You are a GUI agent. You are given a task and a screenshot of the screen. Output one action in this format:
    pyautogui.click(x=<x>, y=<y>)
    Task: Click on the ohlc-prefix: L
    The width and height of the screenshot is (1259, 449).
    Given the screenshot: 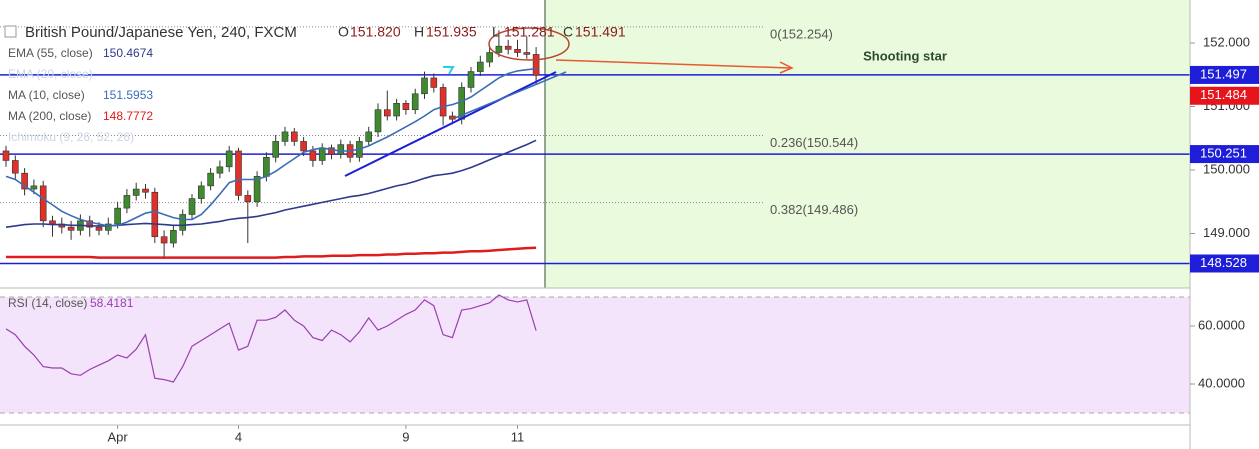 What is the action you would take?
    pyautogui.click(x=496, y=32)
    